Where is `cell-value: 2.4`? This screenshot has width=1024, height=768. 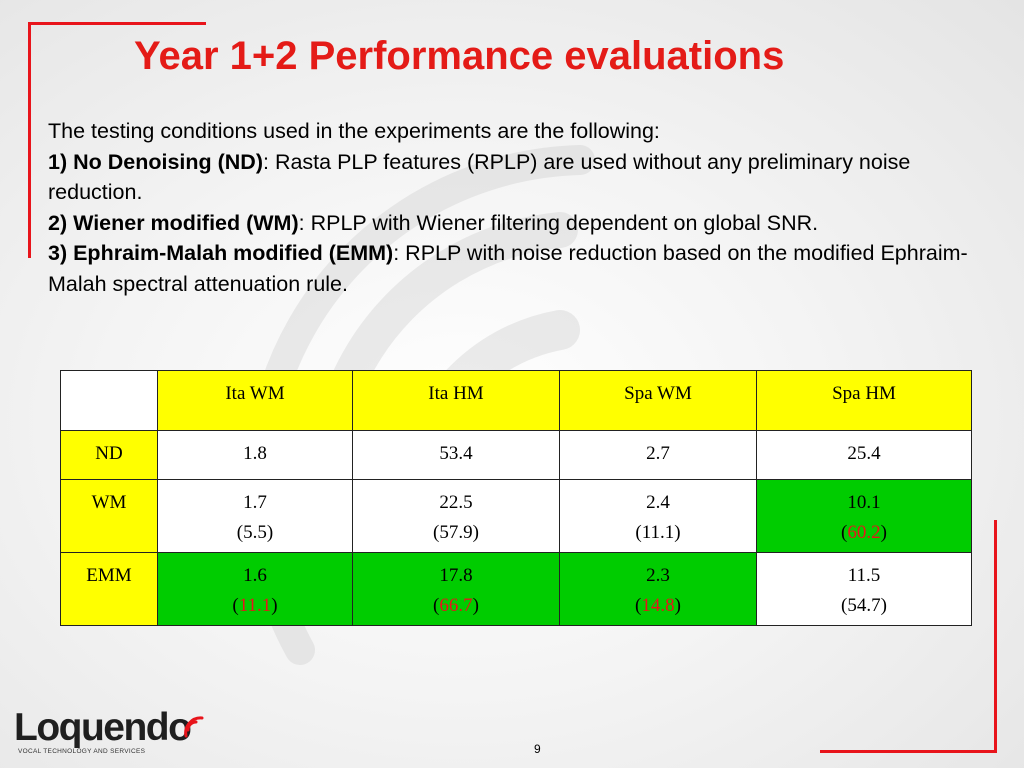
cell-value: 2.4 is located at coordinates (658, 502).